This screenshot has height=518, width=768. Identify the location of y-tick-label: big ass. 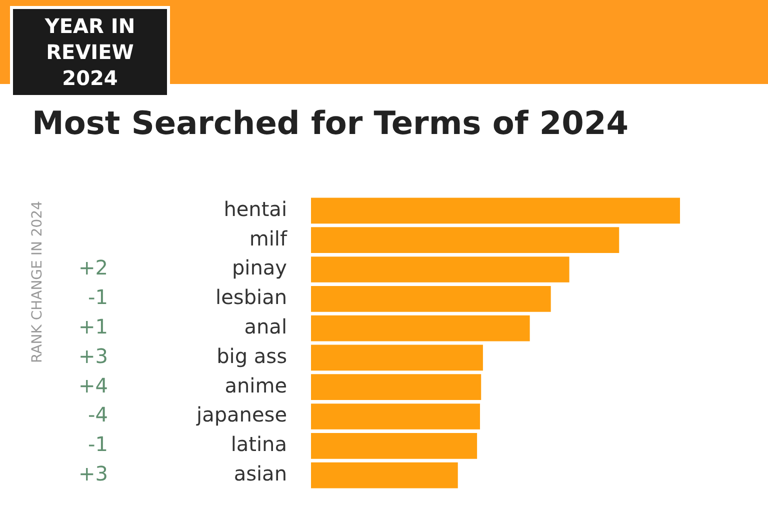
(251, 356).